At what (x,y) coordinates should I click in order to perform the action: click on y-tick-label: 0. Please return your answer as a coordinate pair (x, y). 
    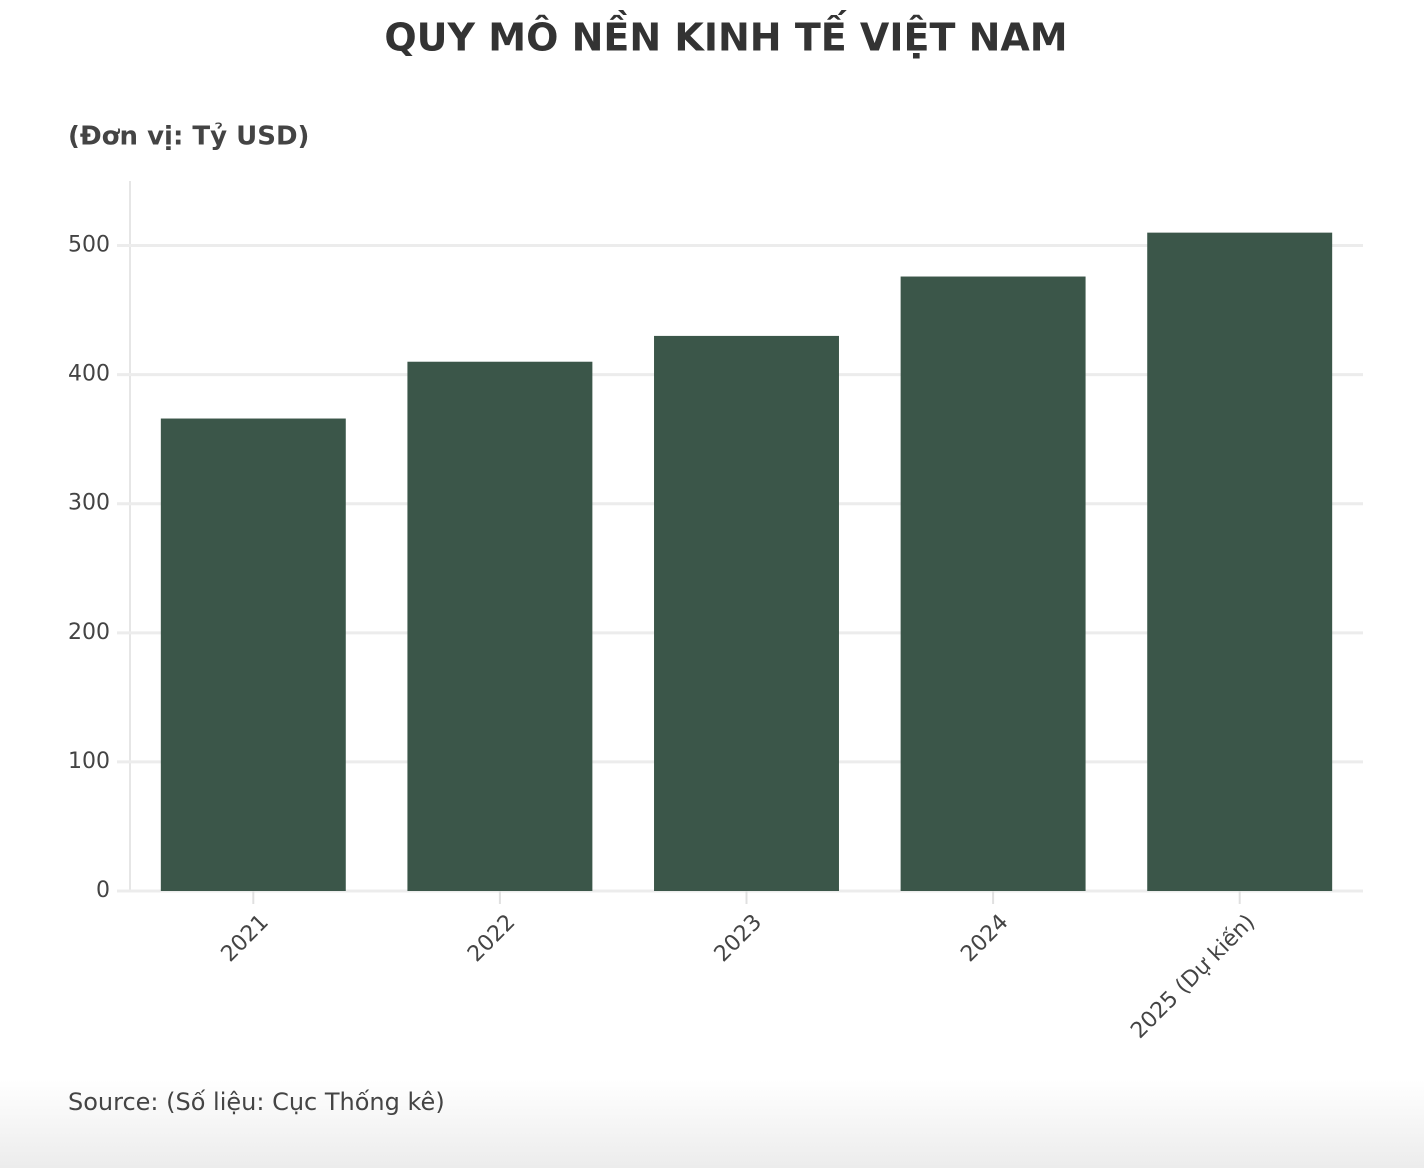
    Looking at the image, I should click on (103, 890).